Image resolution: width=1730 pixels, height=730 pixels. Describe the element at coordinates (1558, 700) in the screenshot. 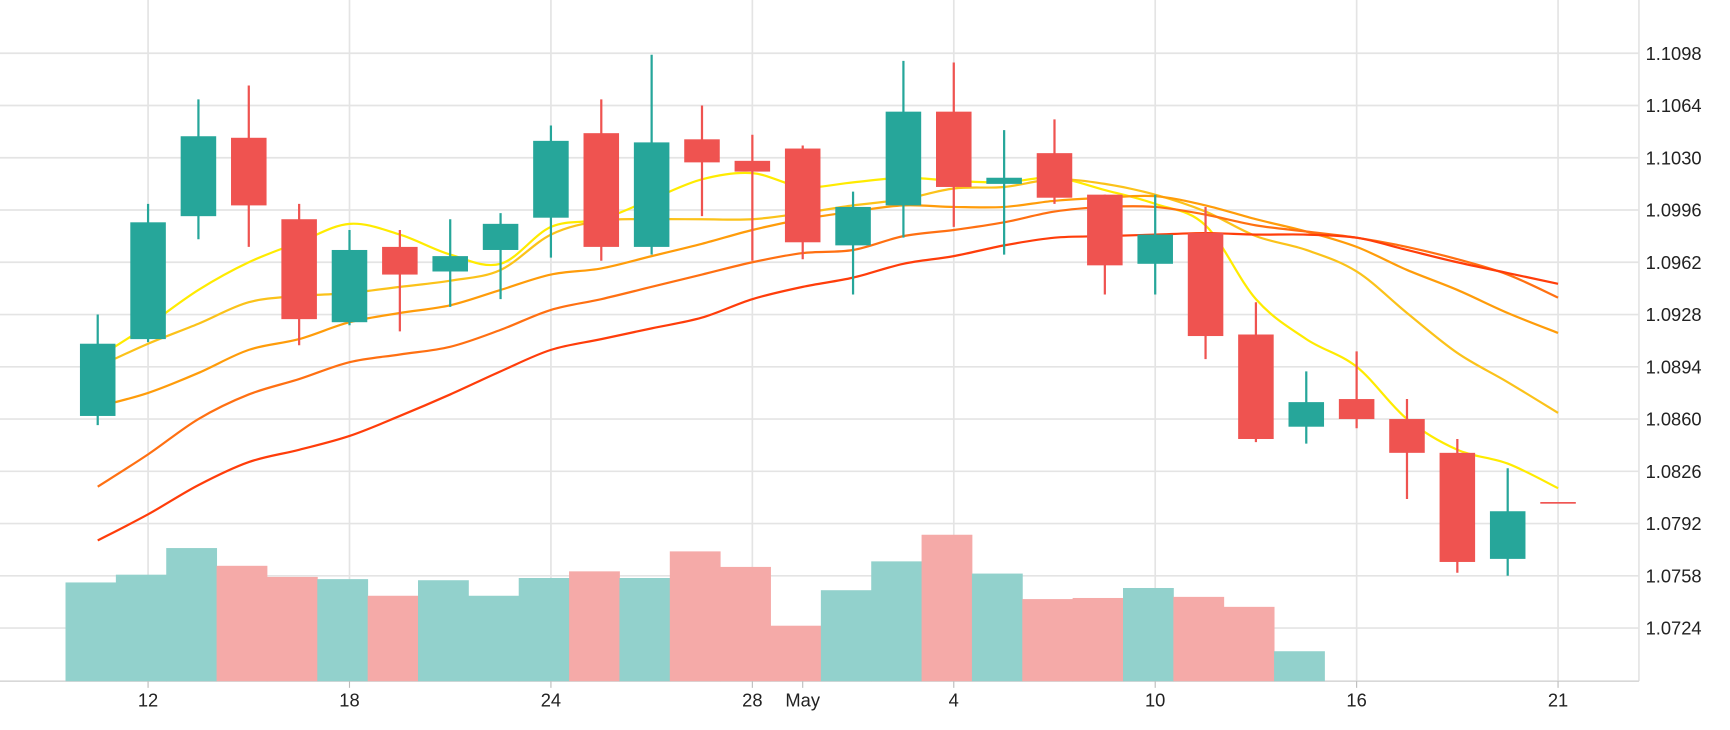

I see `x-tick-label: 21` at that location.